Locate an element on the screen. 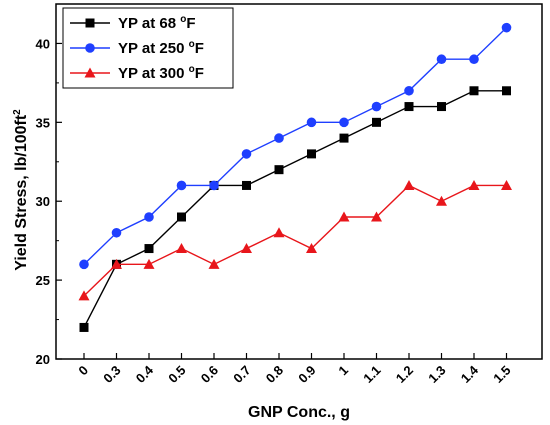 This screenshot has width=550, height=425. x-tick-label: 1 is located at coordinates (343, 371).